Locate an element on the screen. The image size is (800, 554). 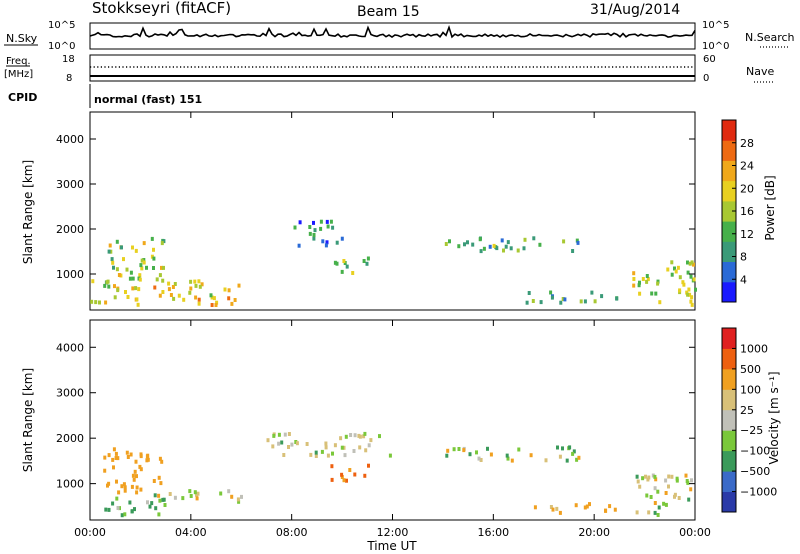
velocity-colorbar-swatch is located at coordinates (729, 420).